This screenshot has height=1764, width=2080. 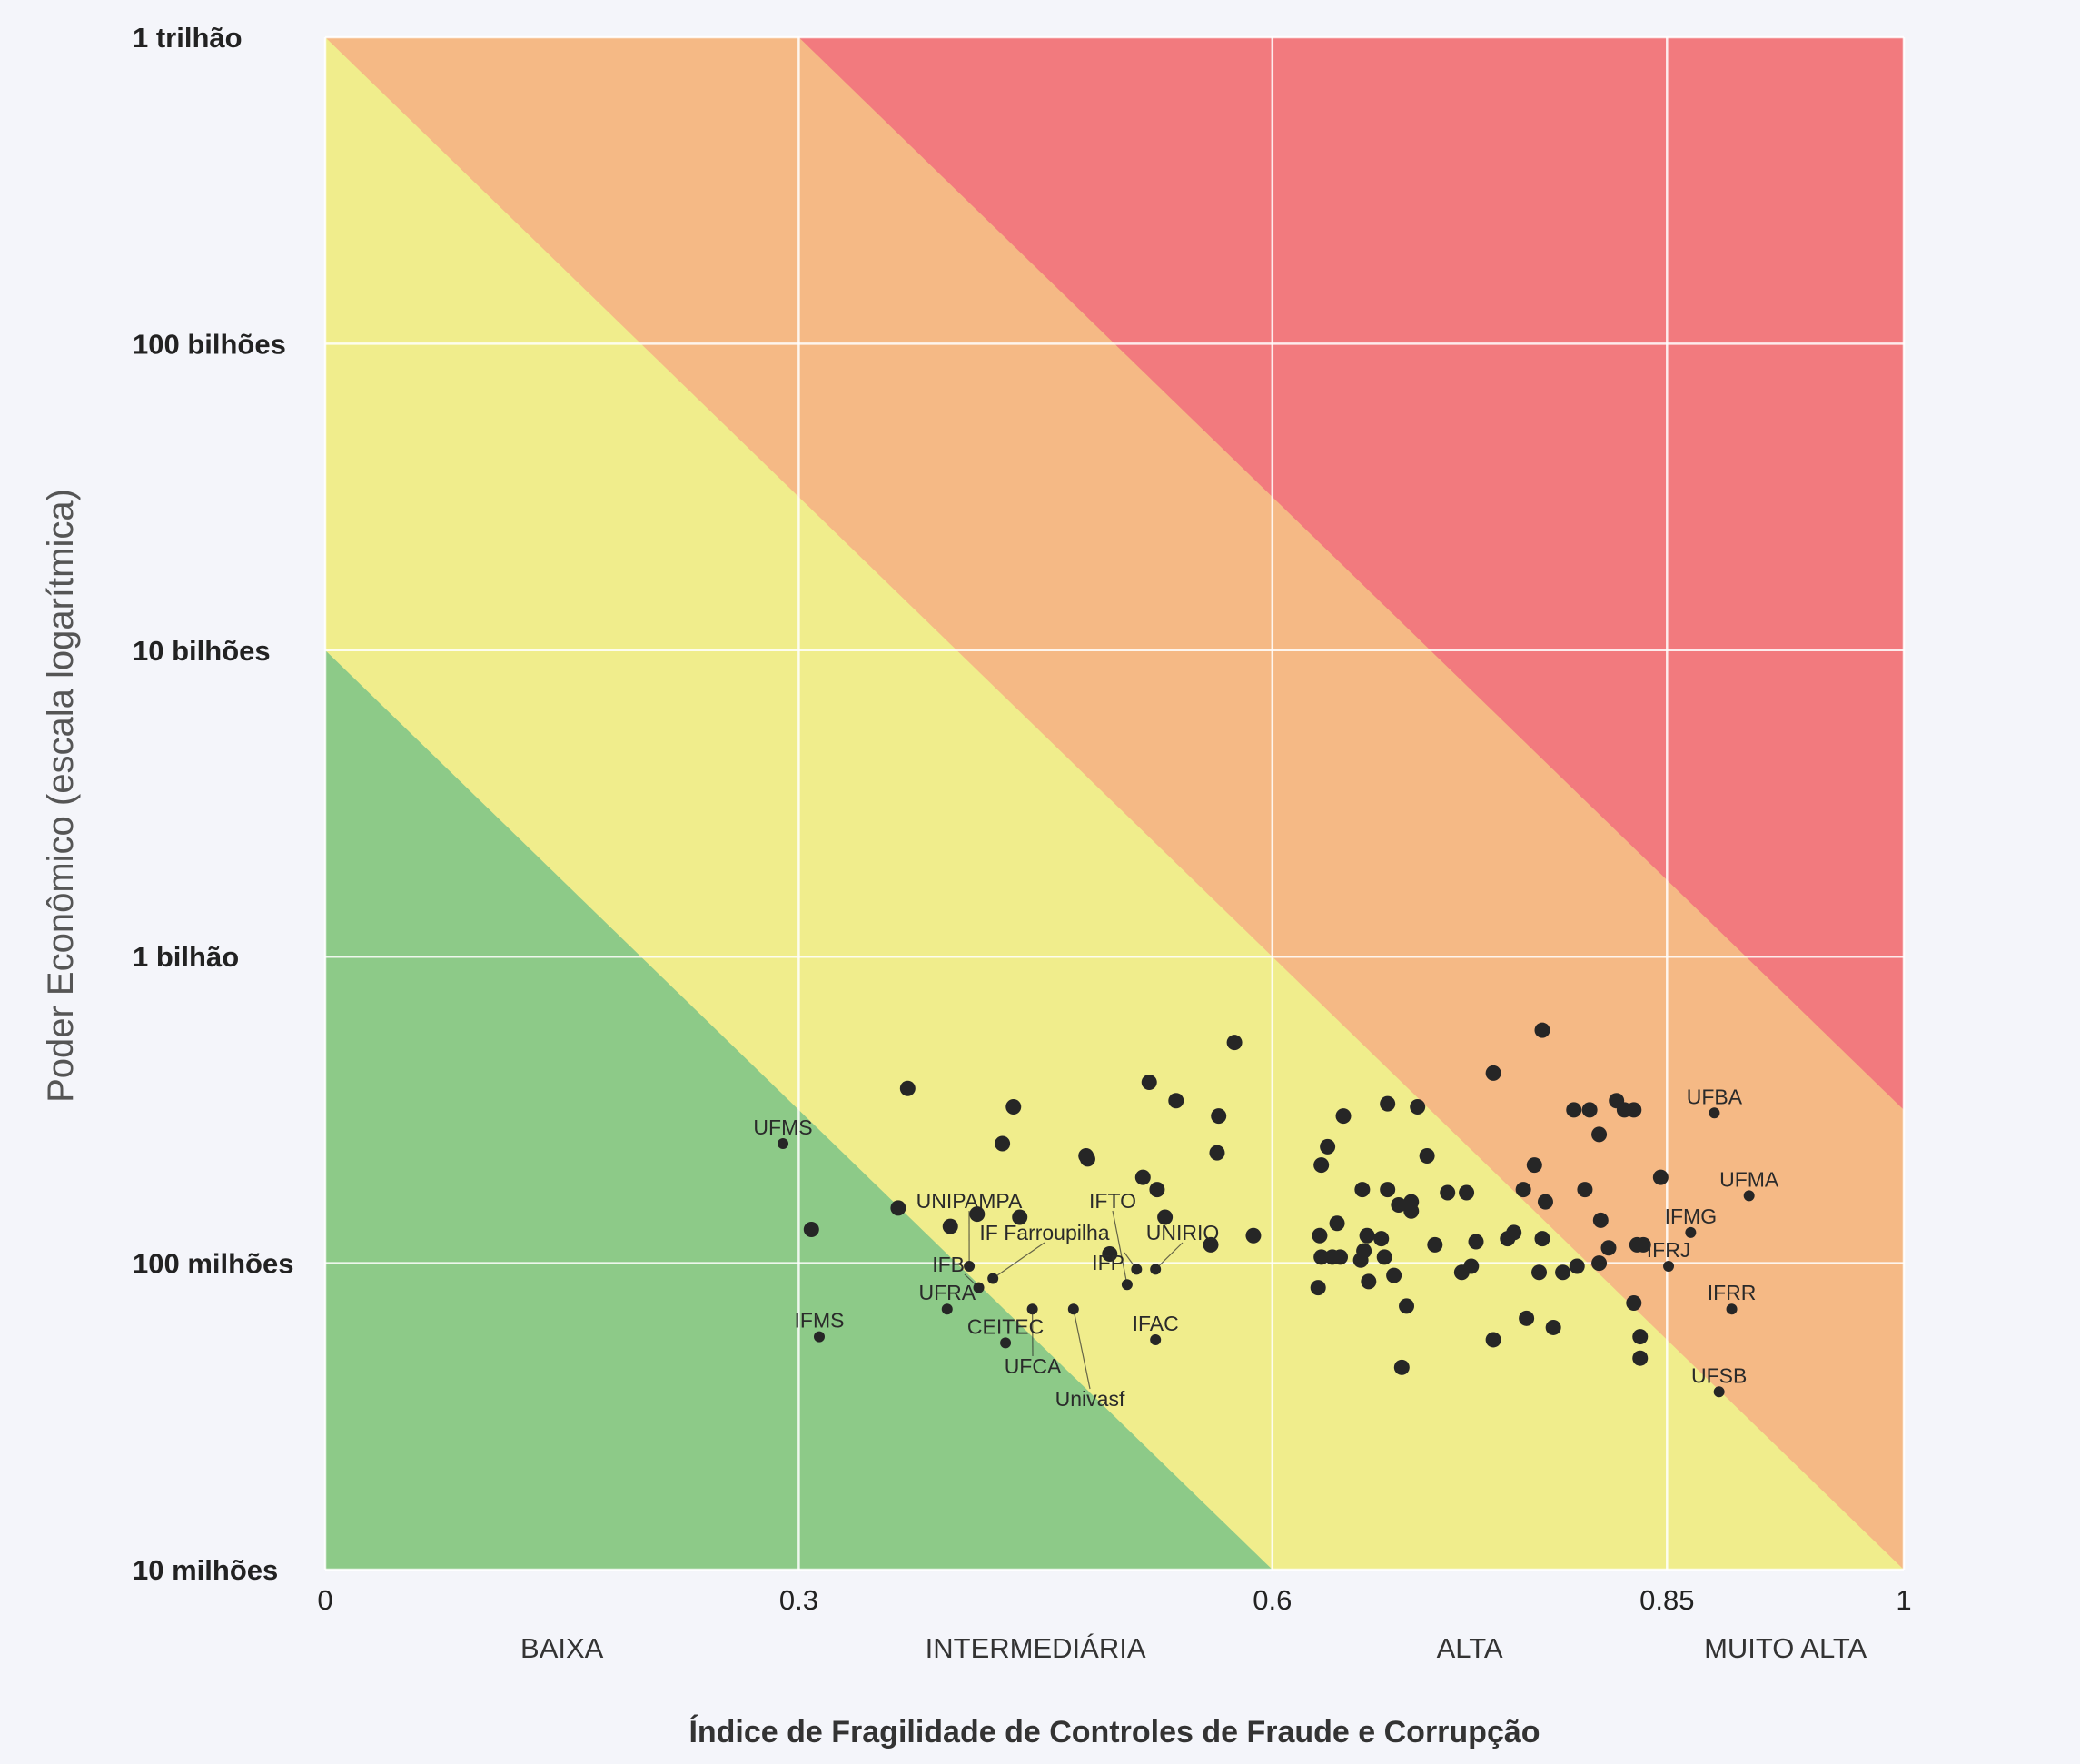 I want to click on data-points, so click(x=1266, y=1210).